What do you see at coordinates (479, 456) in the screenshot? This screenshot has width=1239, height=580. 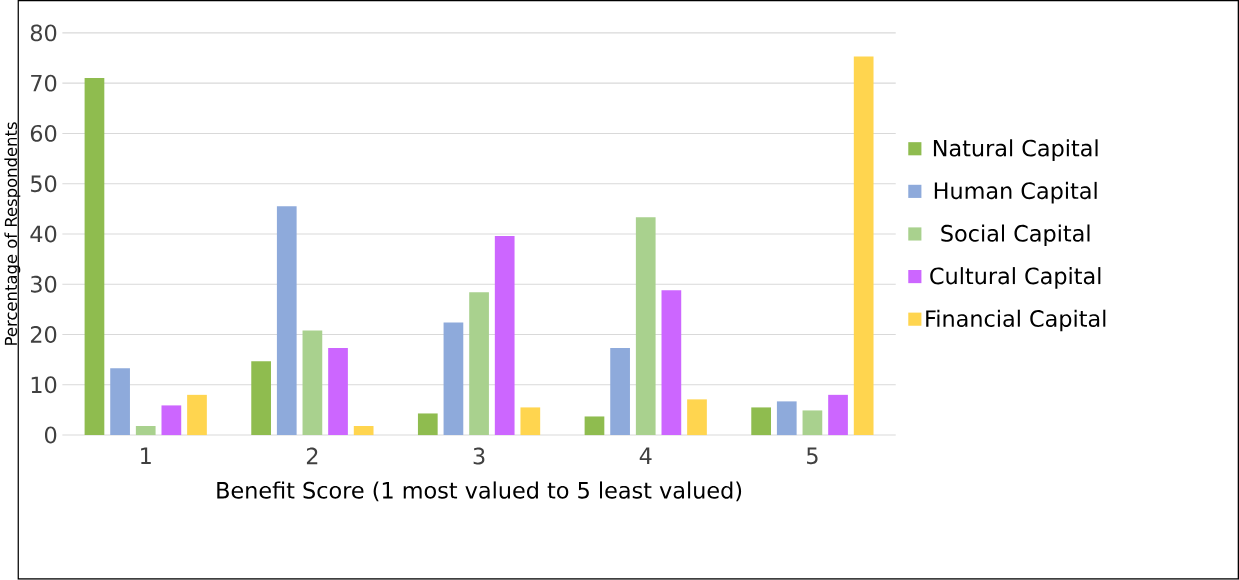 I see `x-tick-label: 3` at bounding box center [479, 456].